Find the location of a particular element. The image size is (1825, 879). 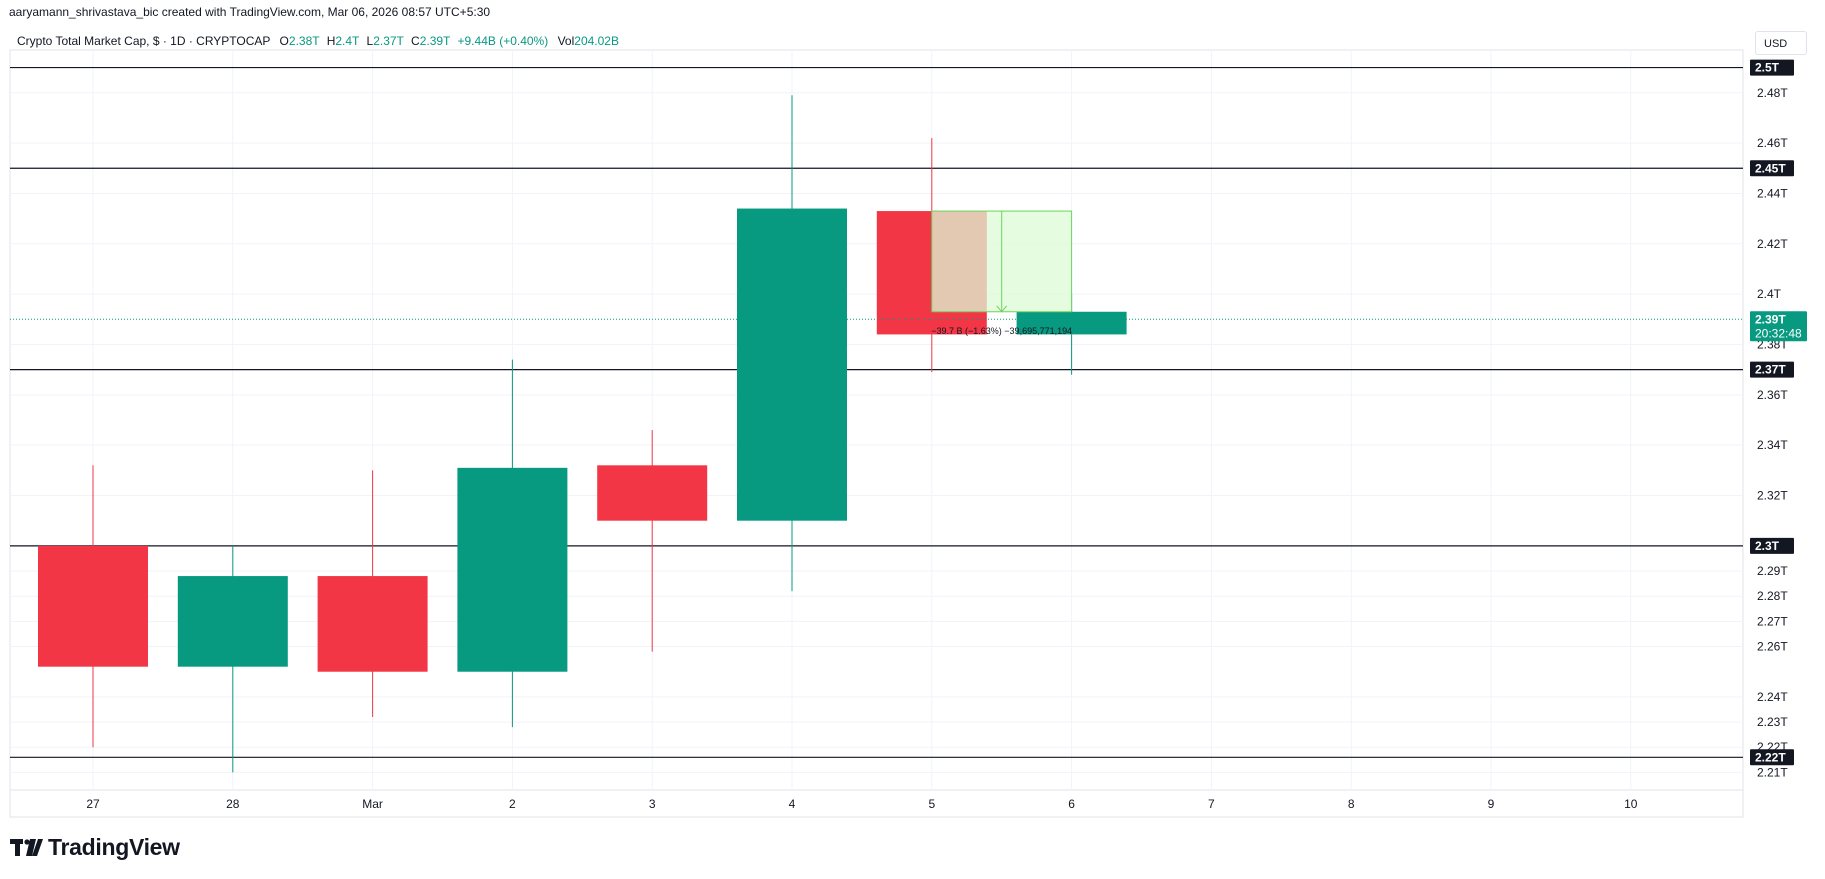

time-tick-label: 7 is located at coordinates (1211, 804).